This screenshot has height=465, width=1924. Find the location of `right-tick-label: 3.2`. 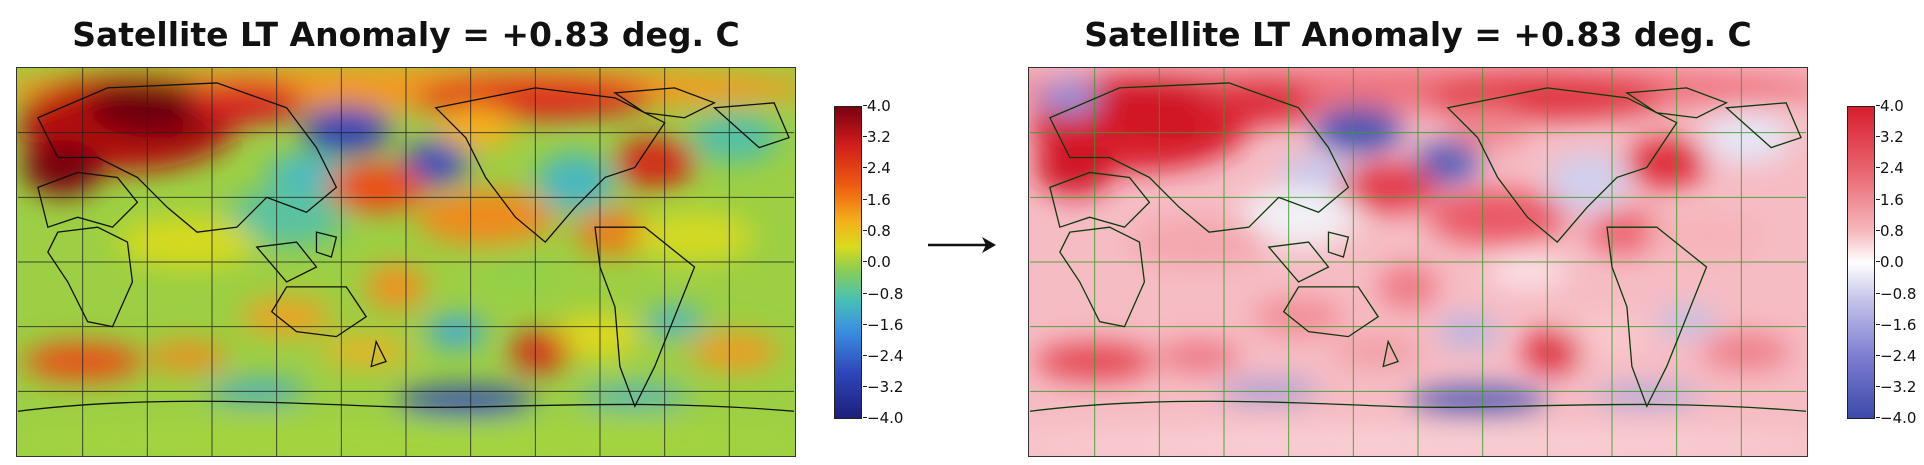

right-tick-label: 3.2 is located at coordinates (1892, 137).